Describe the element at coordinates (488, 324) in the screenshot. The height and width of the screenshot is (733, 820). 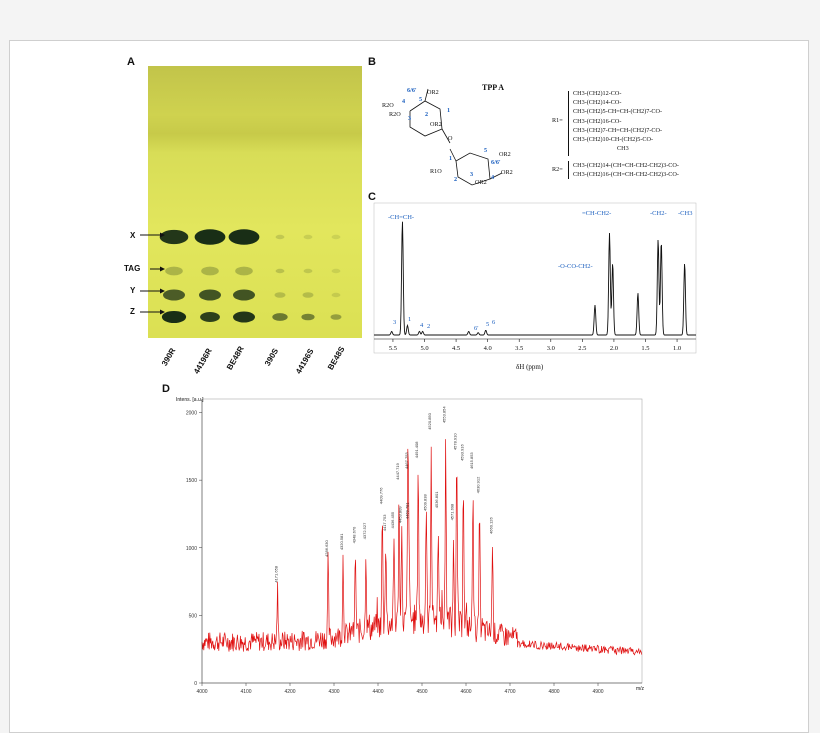
I see `nmr-label-p5: 5` at that location.